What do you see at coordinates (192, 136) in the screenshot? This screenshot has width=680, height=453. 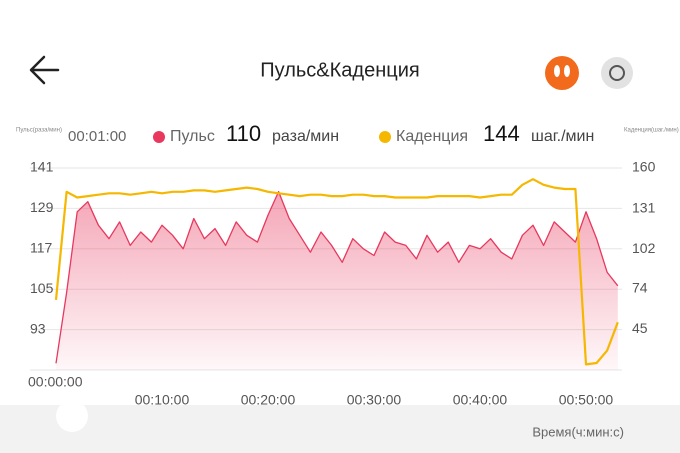 I see `legend-label: Пульс` at bounding box center [192, 136].